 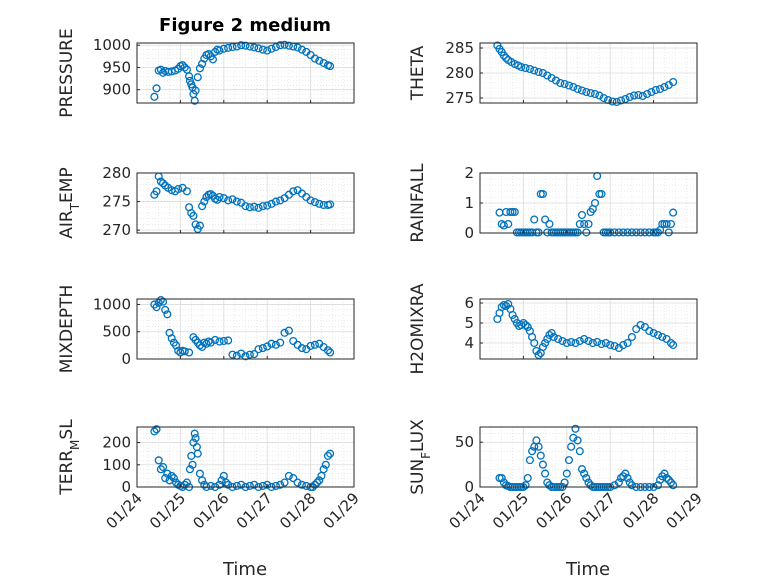 I want to click on y-tick-label: 4, so click(x=469, y=343).